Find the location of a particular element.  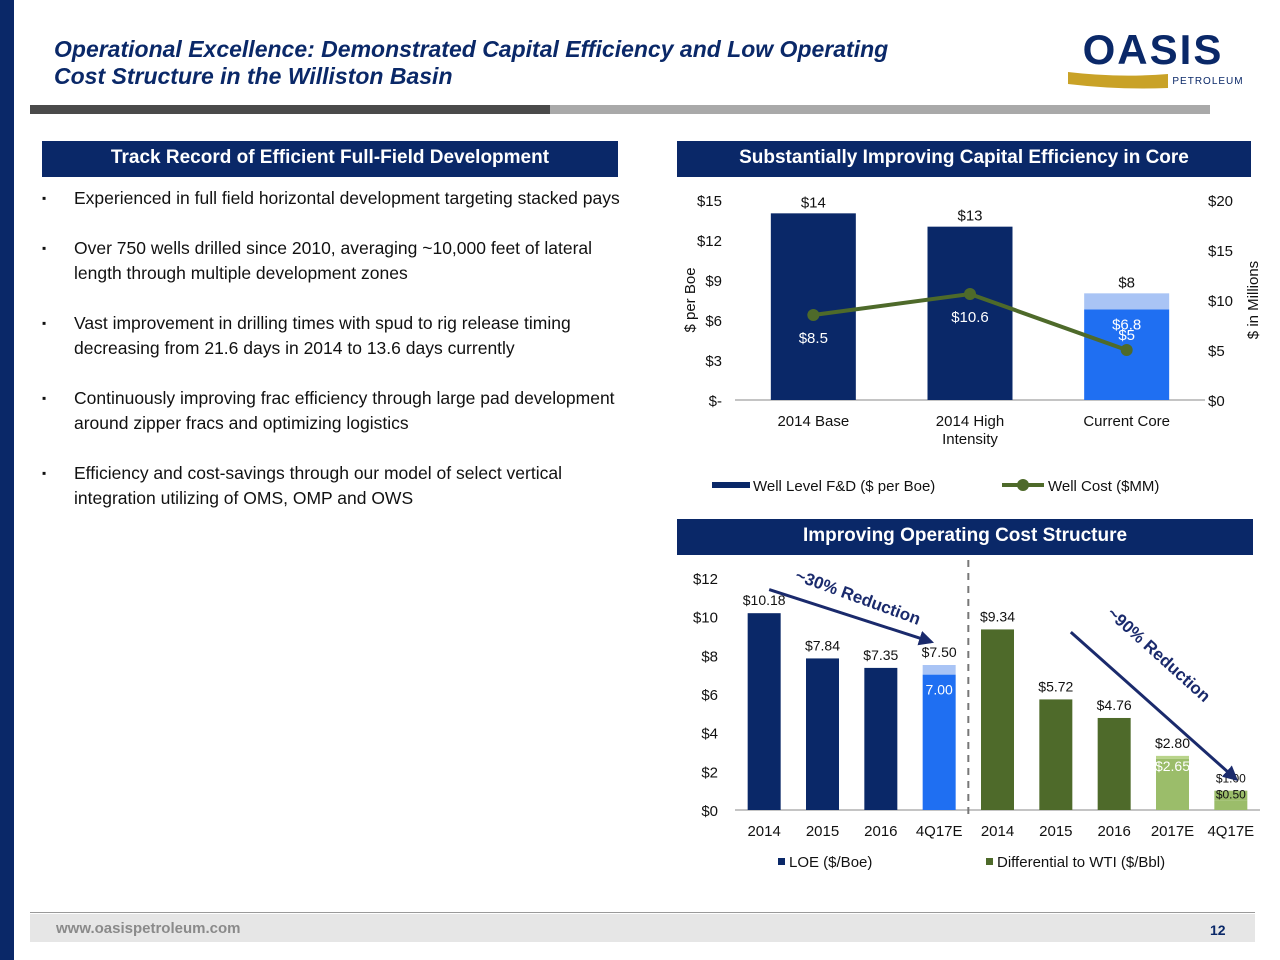

y-tick-label: $9 is located at coordinates (713, 281).